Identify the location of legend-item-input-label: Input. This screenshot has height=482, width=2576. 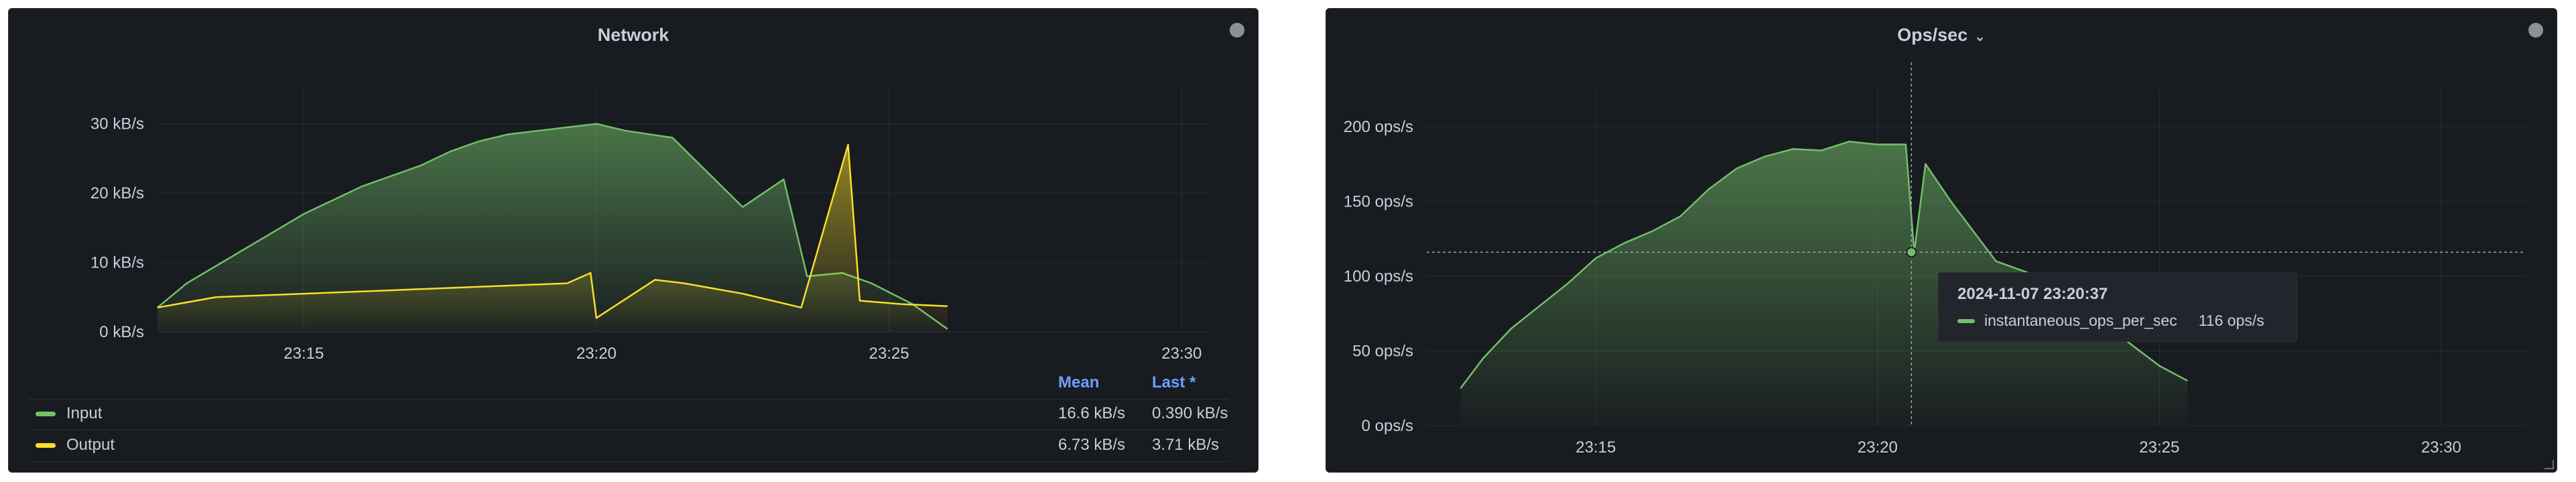
(84, 413).